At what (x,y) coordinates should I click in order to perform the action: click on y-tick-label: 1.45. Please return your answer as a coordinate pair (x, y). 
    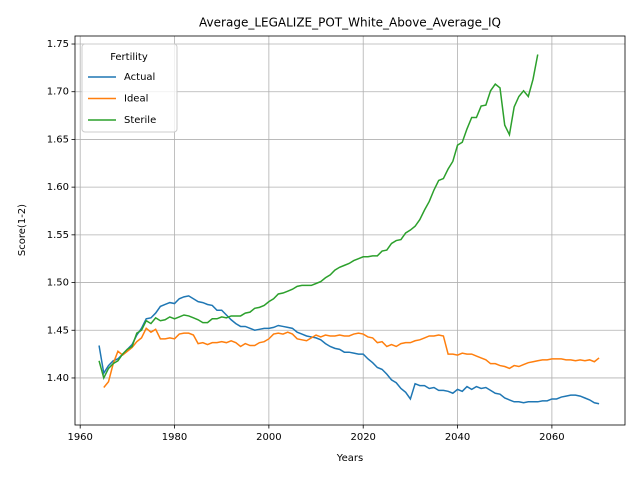
    Looking at the image, I should click on (58, 330).